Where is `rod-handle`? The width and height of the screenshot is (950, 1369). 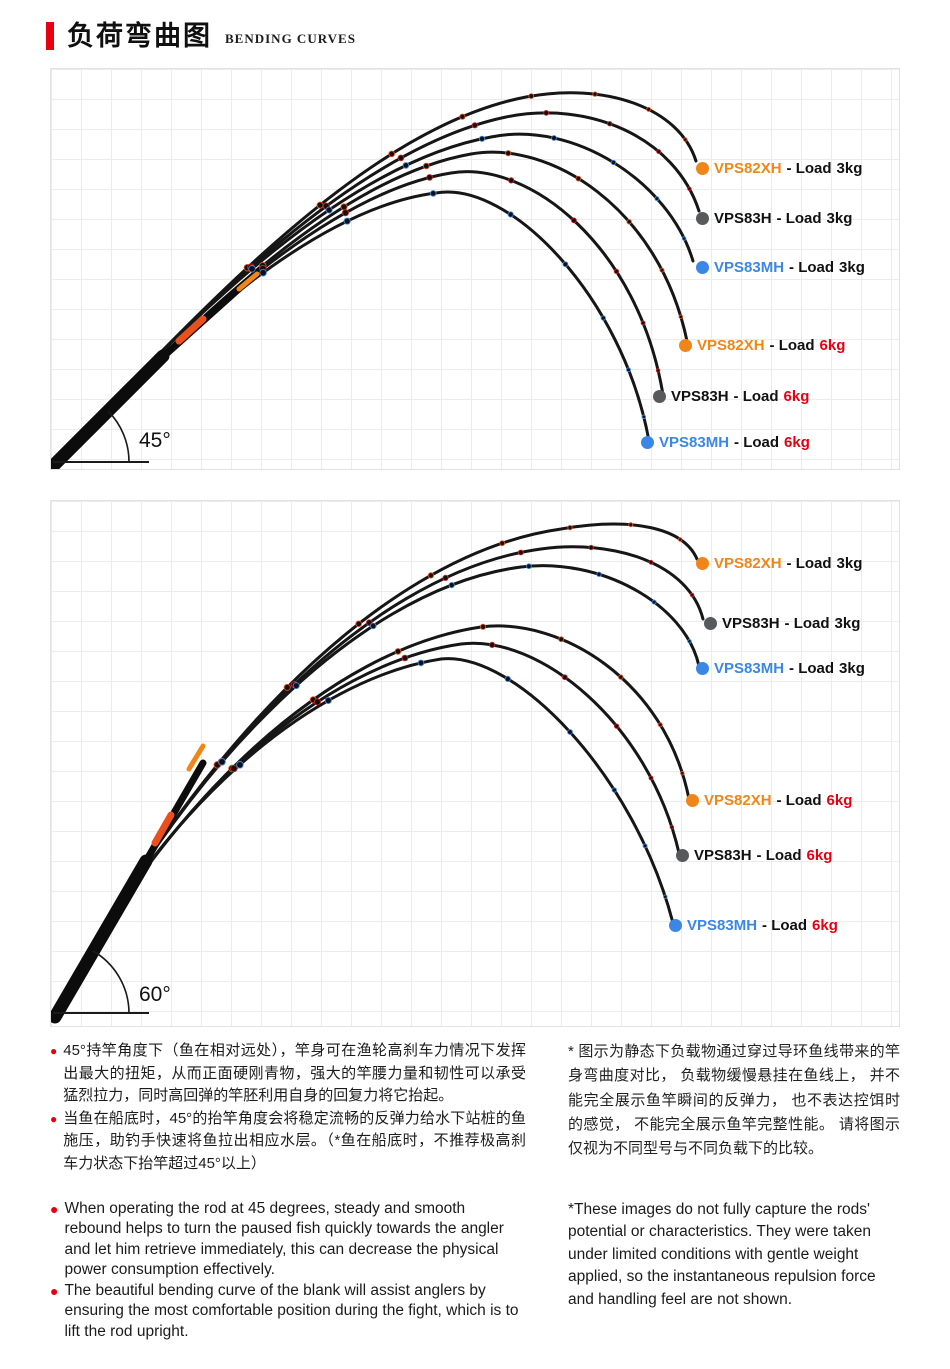 rod-handle is located at coordinates (110, 409).